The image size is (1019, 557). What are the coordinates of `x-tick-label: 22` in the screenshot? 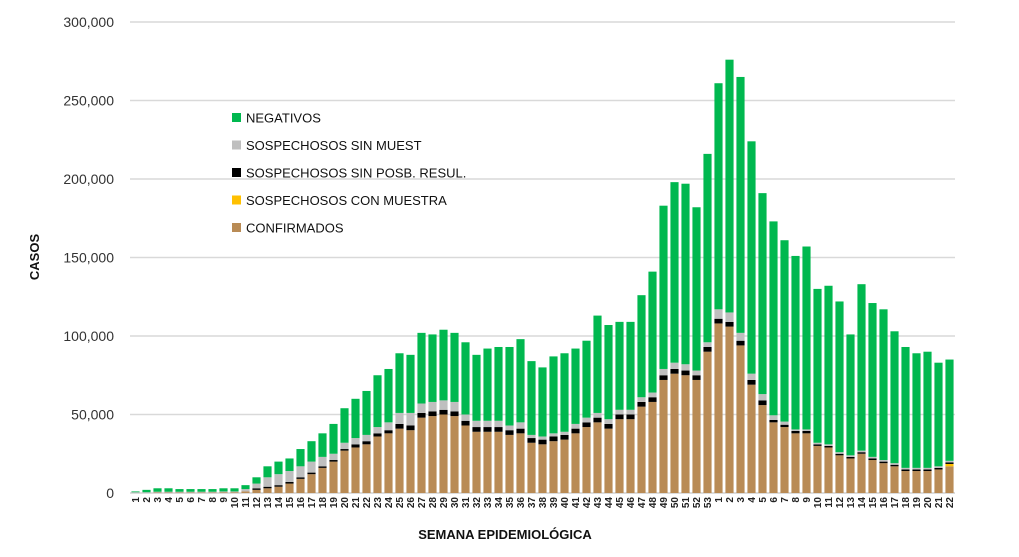 It's located at (950, 503).